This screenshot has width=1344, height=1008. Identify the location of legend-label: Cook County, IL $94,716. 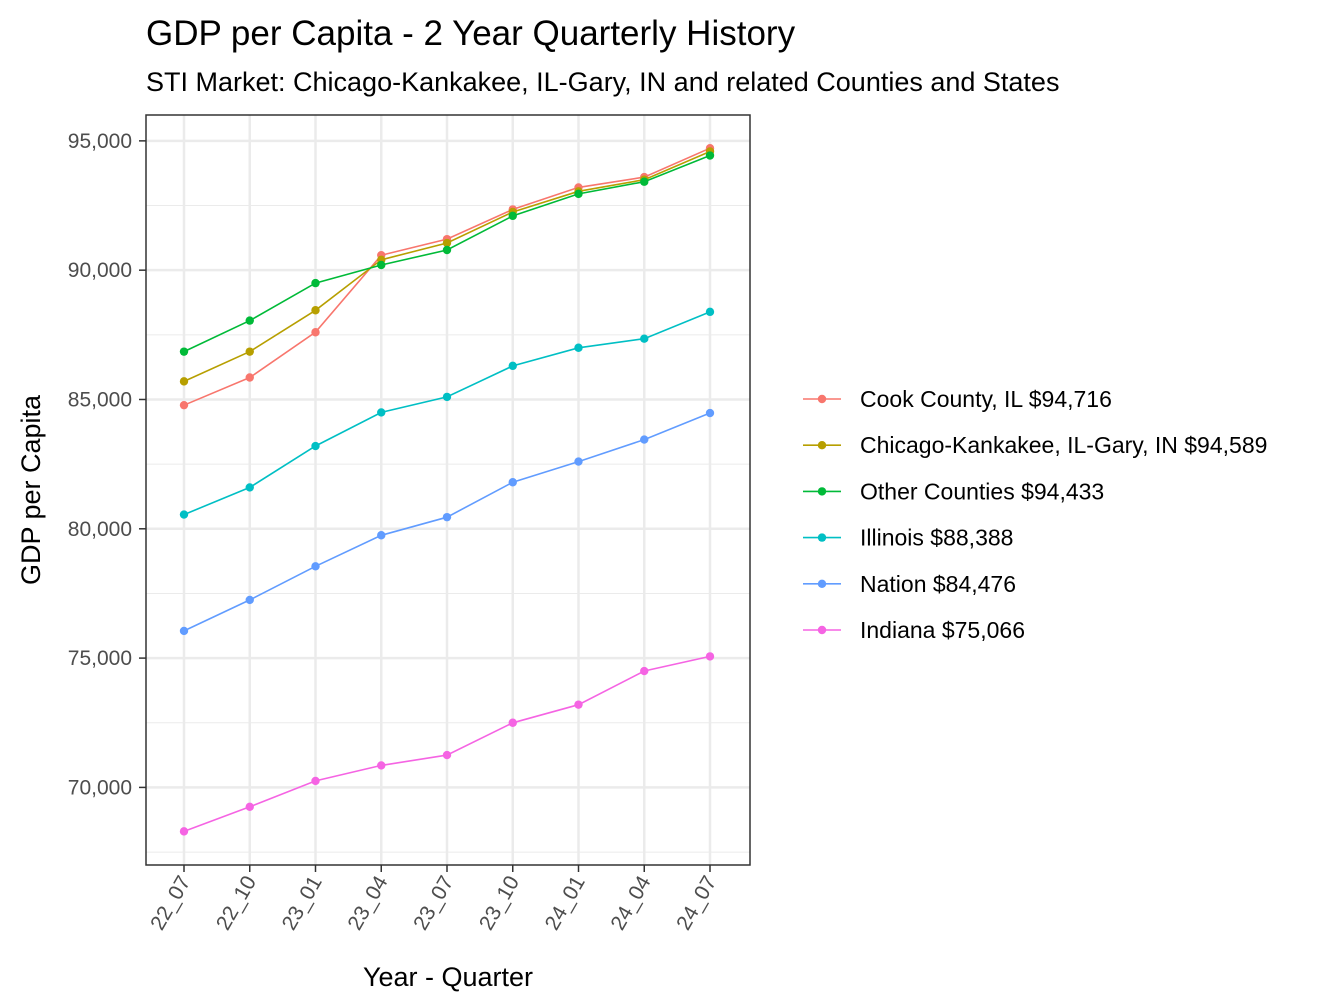
(986, 399).